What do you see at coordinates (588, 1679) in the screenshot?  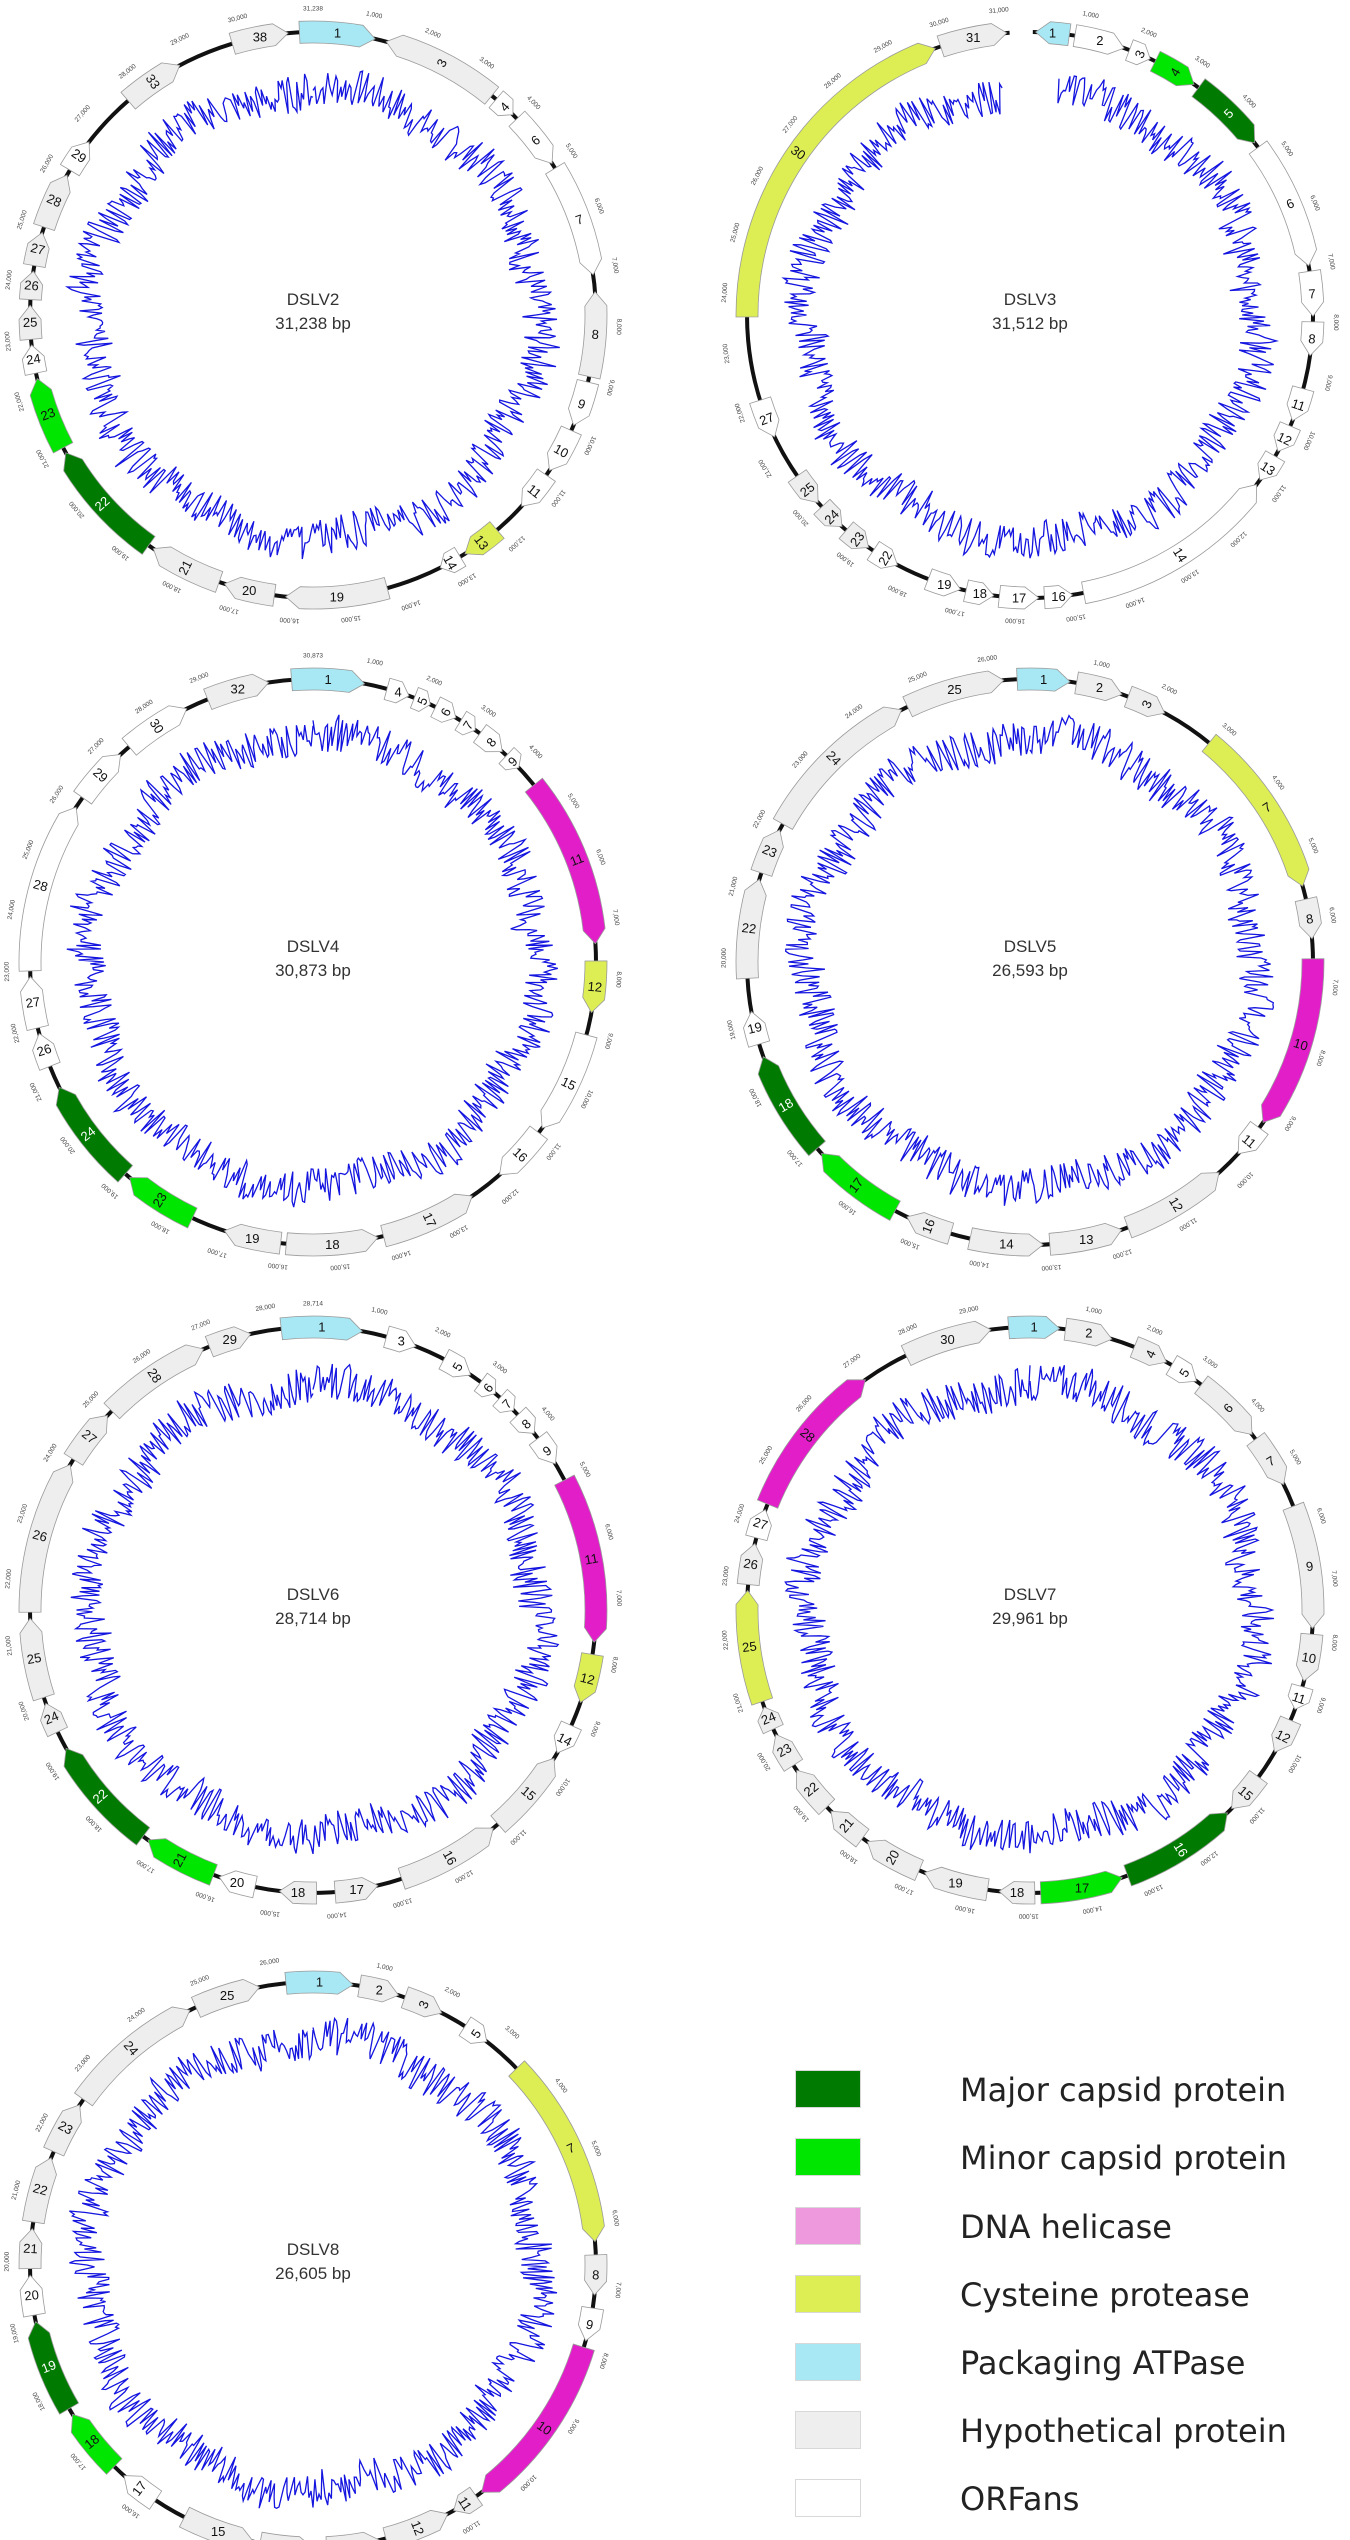 I see `gene-label: 12` at bounding box center [588, 1679].